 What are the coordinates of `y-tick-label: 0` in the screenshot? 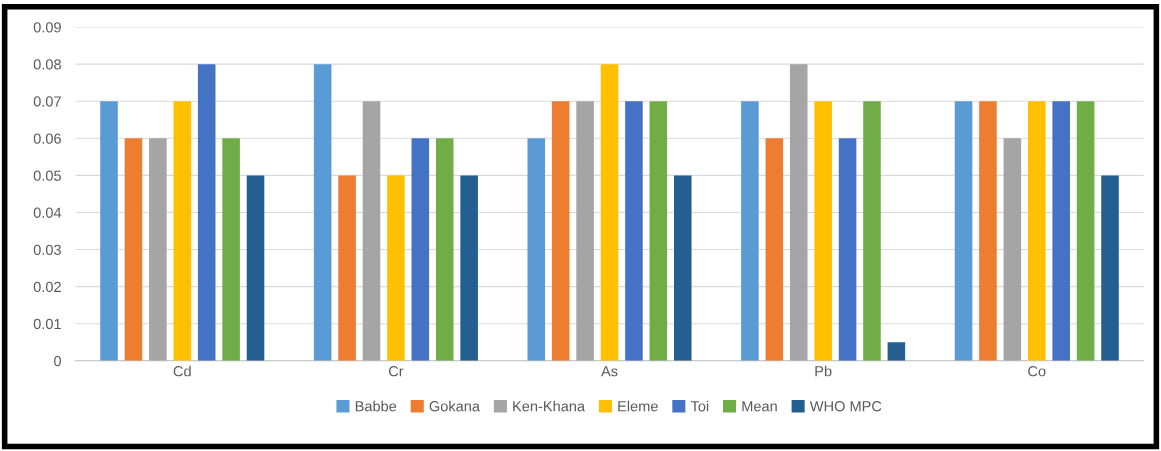 It's located at (58, 361).